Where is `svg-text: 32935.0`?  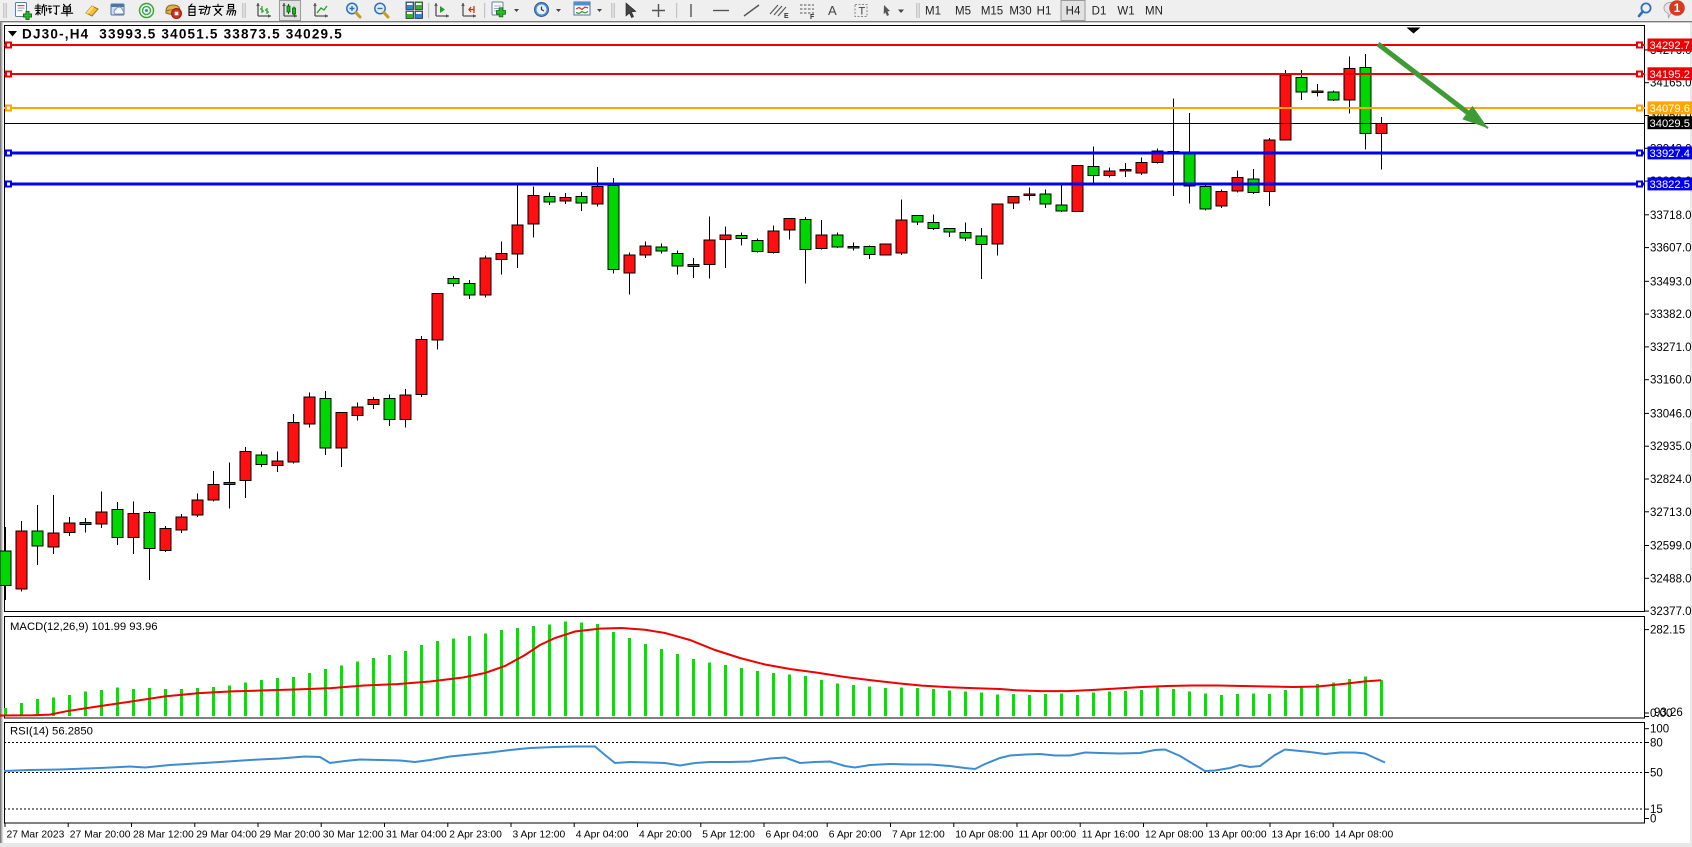 svg-text: 32935.0 is located at coordinates (1671, 447).